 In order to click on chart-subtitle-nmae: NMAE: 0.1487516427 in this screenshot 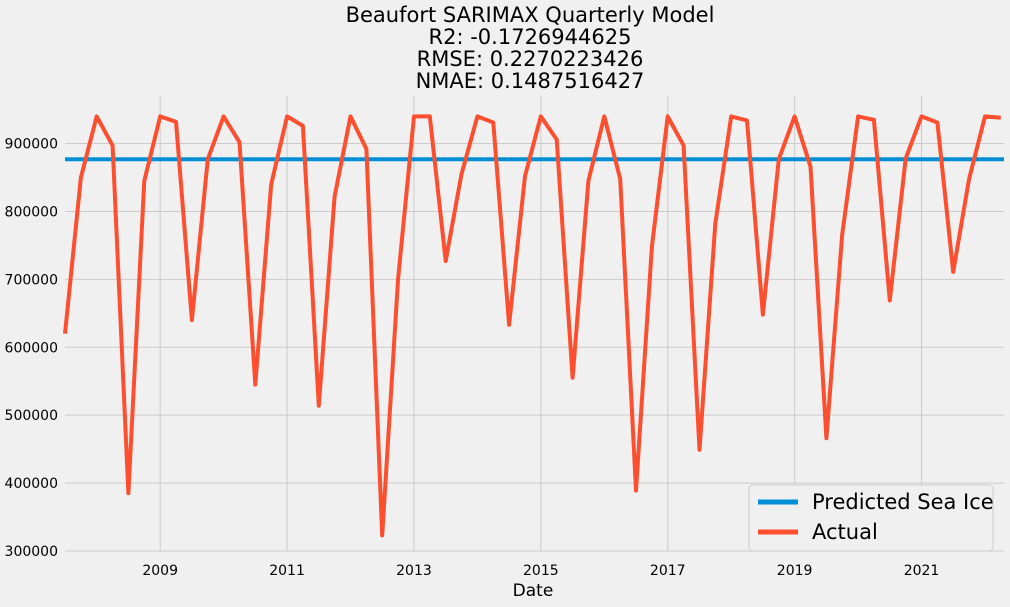, I will do `click(530, 81)`.